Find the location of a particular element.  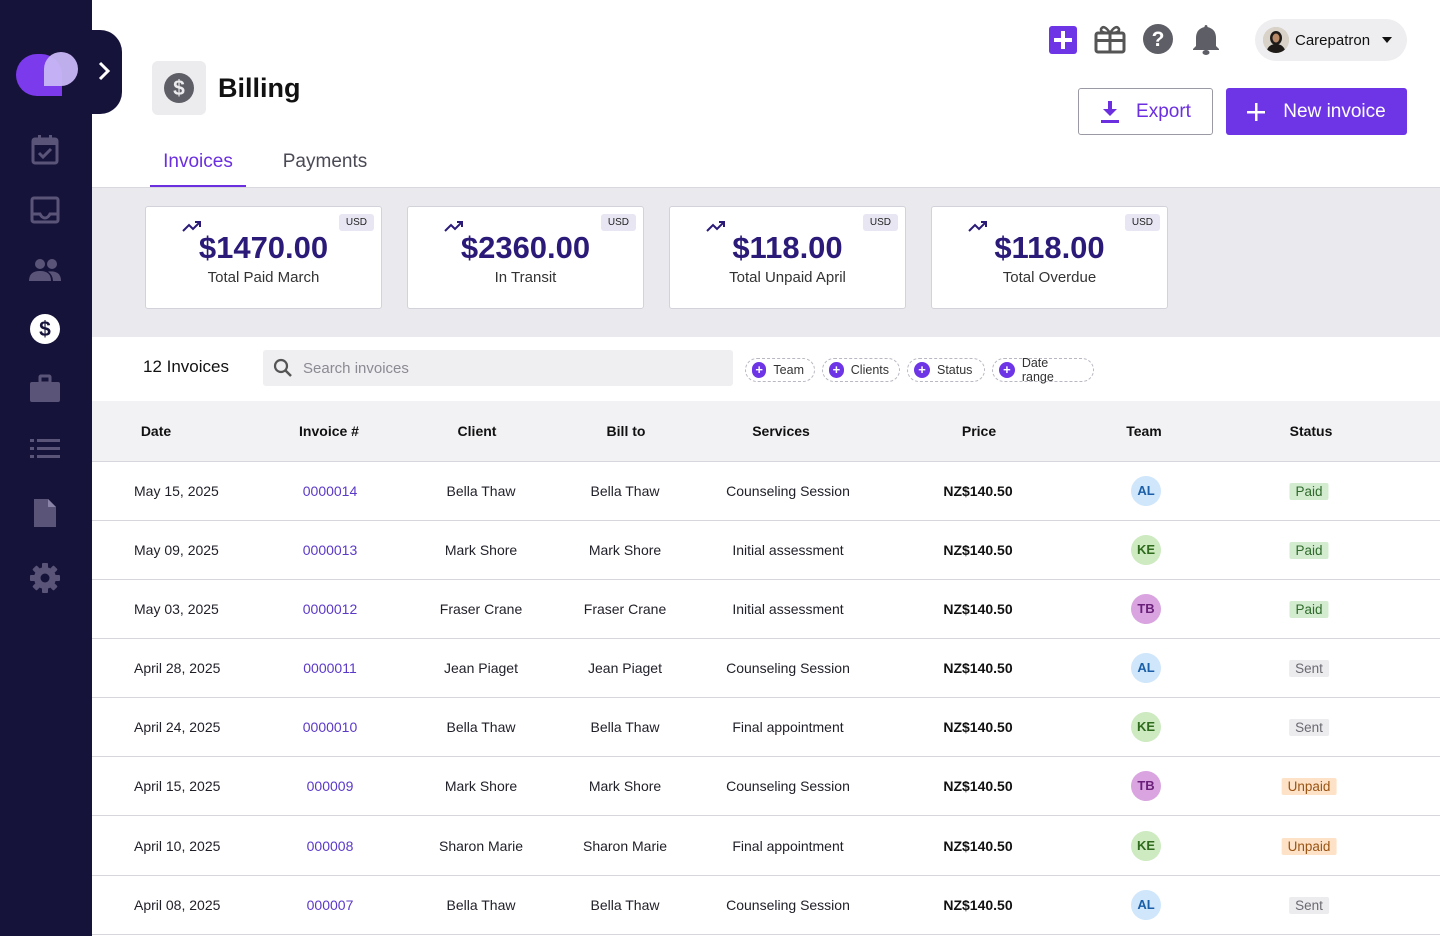

invoice-number-link: 000007 is located at coordinates (330, 905).